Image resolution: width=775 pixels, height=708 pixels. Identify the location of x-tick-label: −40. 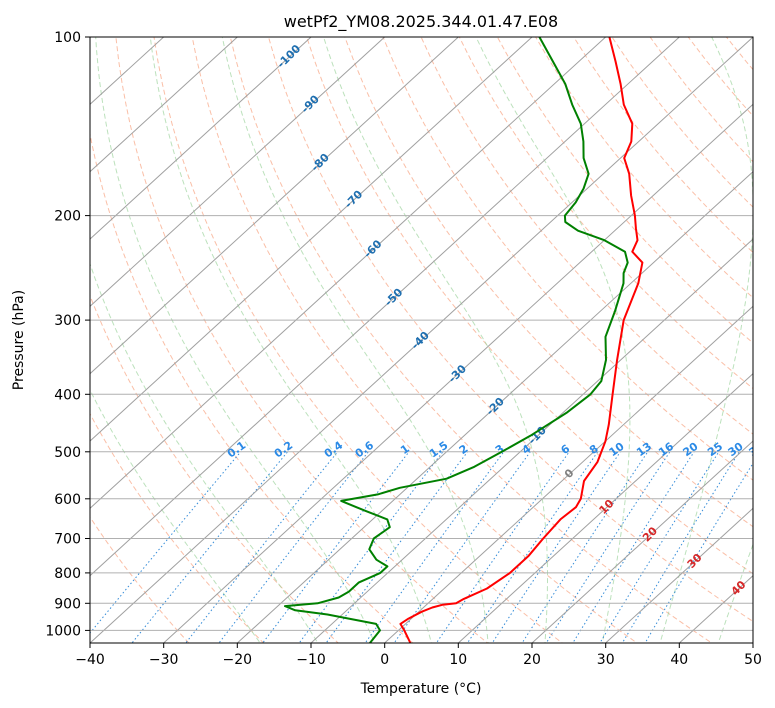
(90, 660).